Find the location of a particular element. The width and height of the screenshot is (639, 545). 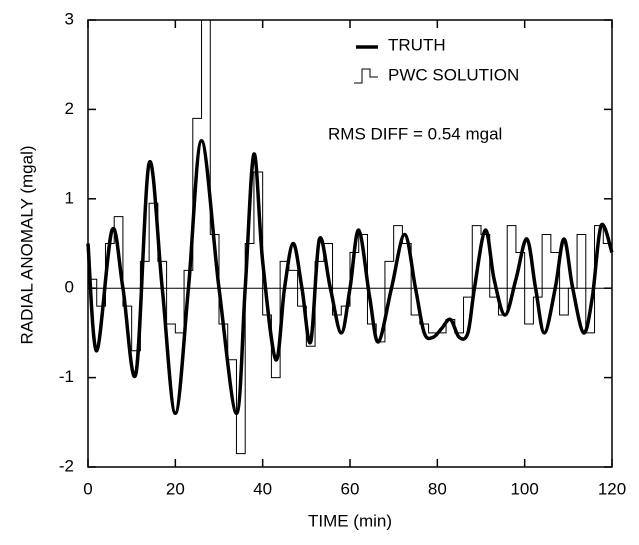

x-tick-label: 120 is located at coordinates (612, 488).